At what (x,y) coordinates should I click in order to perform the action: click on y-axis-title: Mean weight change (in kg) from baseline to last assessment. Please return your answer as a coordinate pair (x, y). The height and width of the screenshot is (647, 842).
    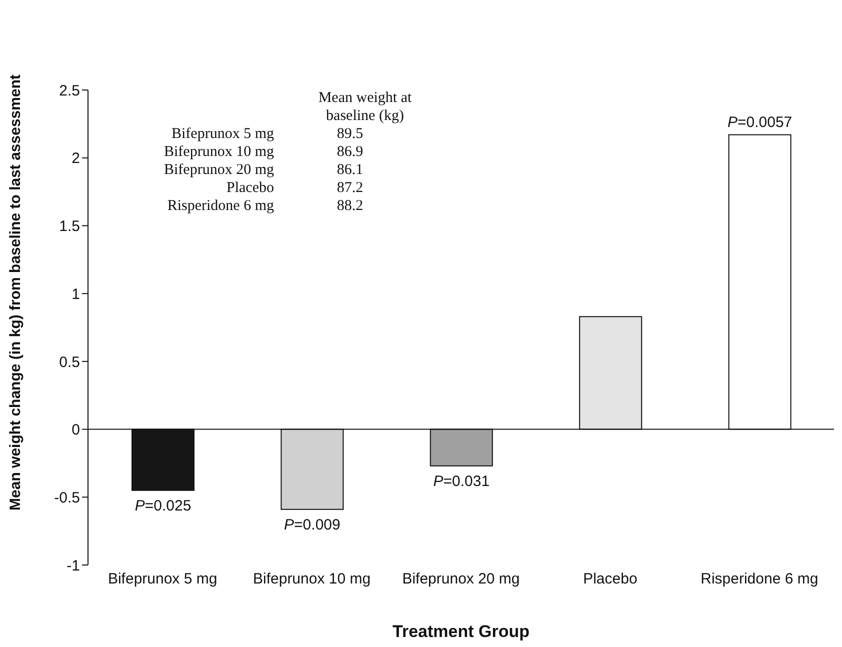
    Looking at the image, I should click on (15, 292).